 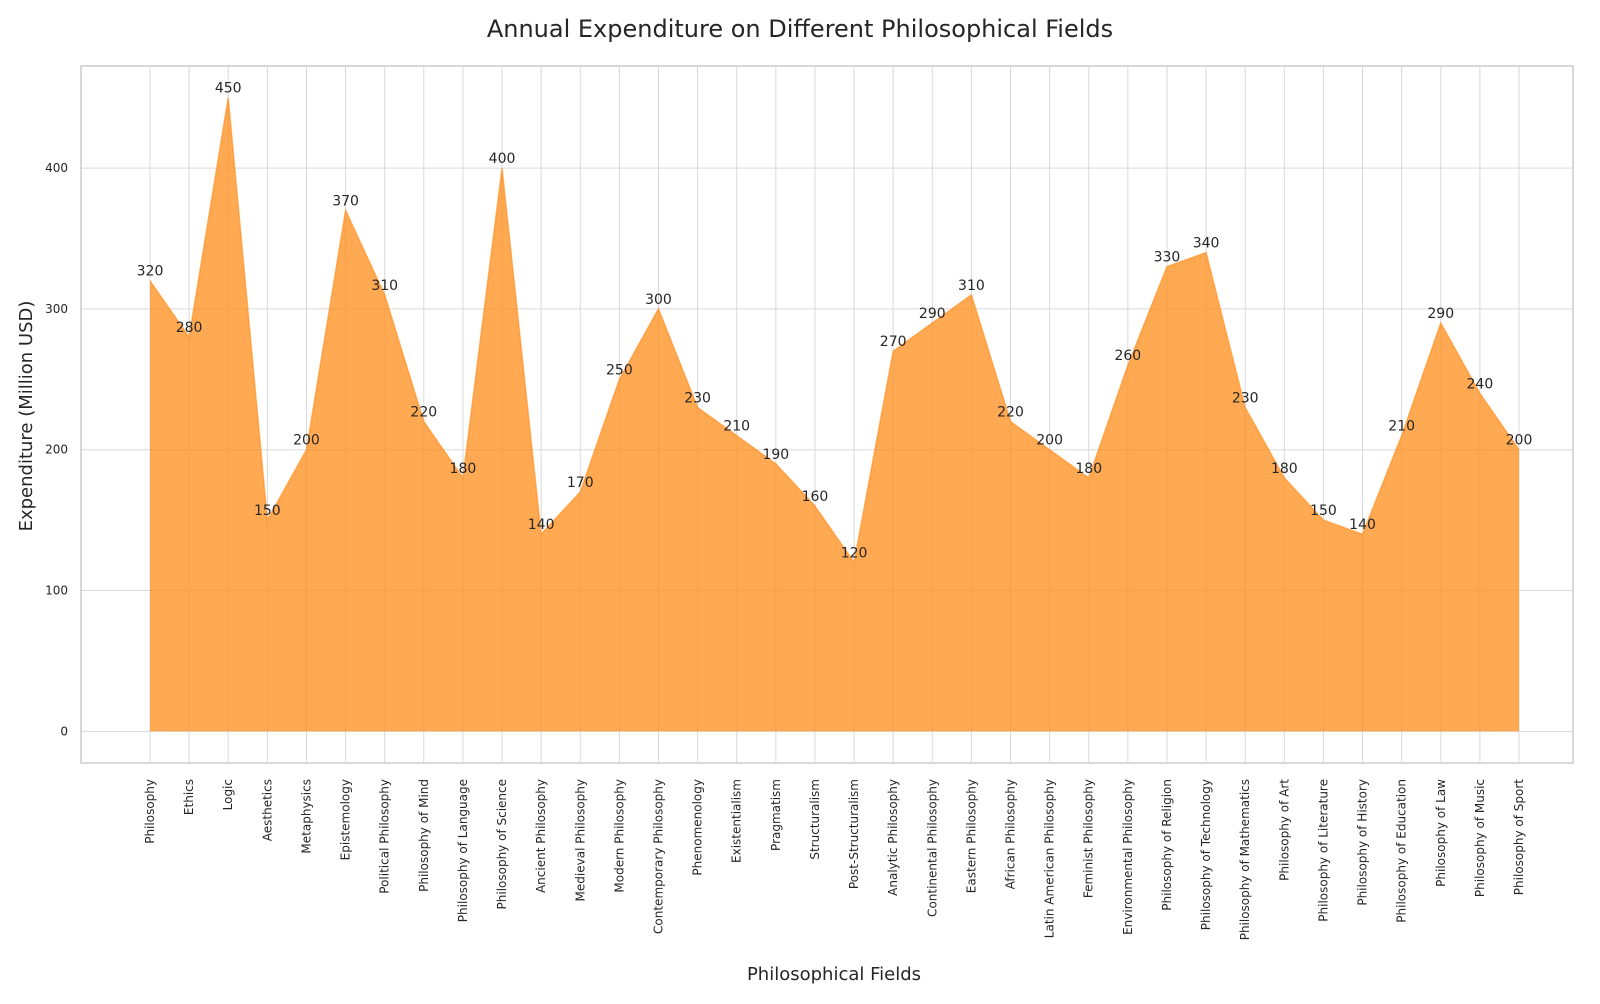 I want to click on x-tick-label: Philosophy of Art, so click(x=1284, y=830).